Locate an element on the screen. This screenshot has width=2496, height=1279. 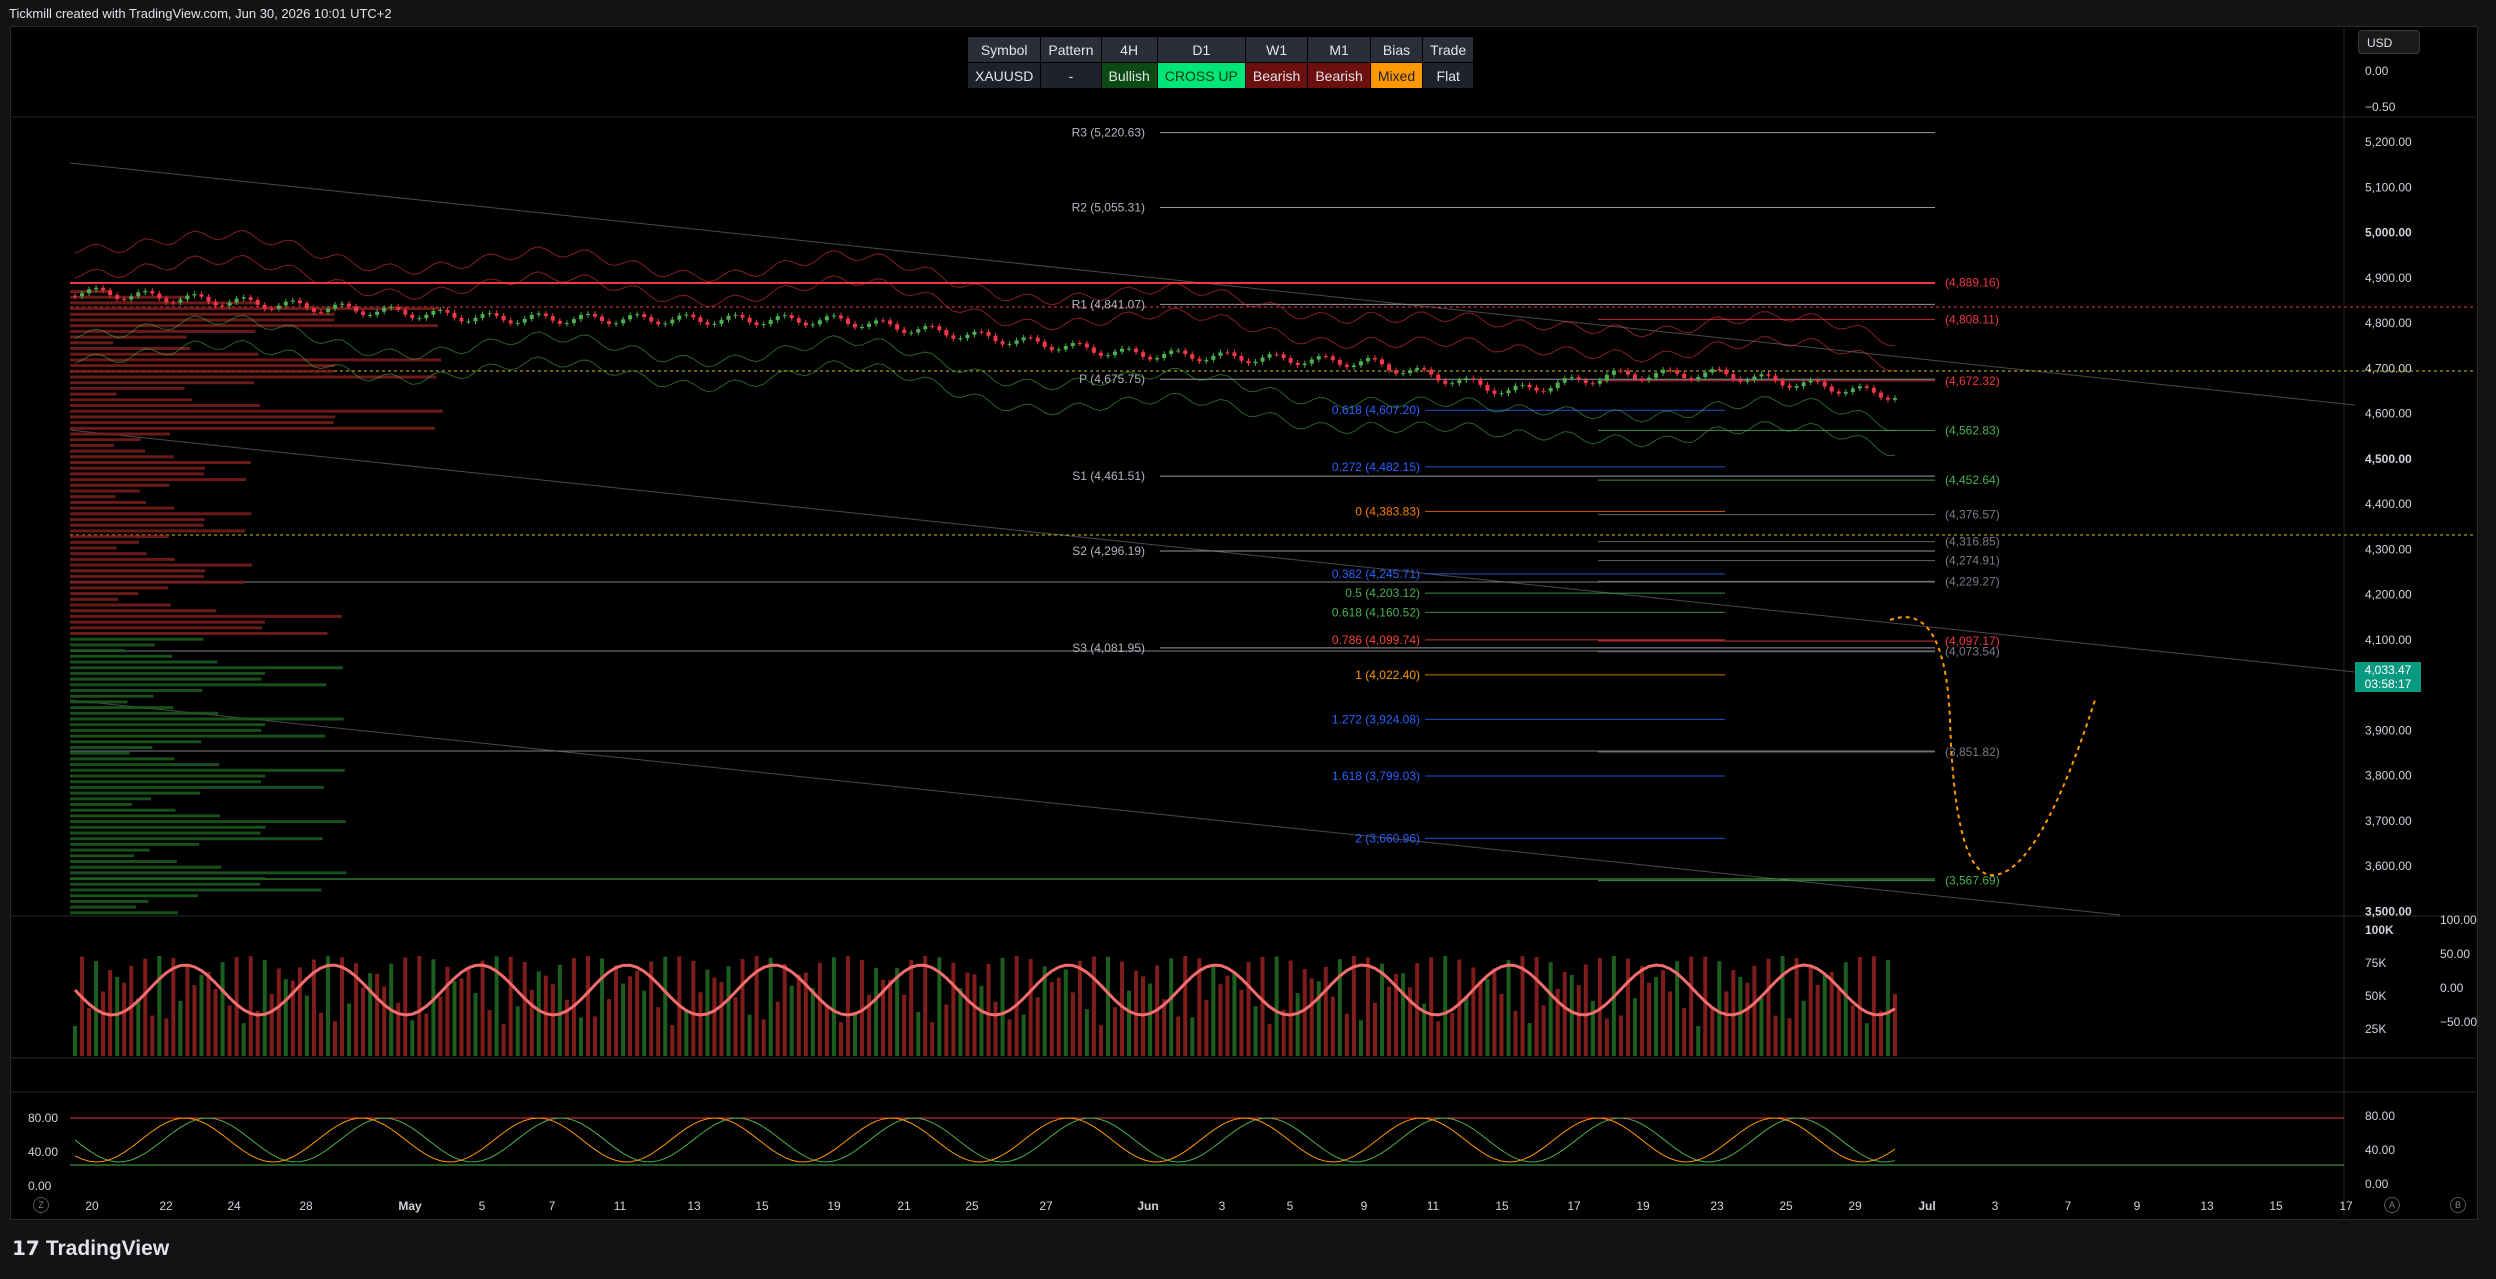
price-axis-label: 4,400.00 is located at coordinates (2388, 504).